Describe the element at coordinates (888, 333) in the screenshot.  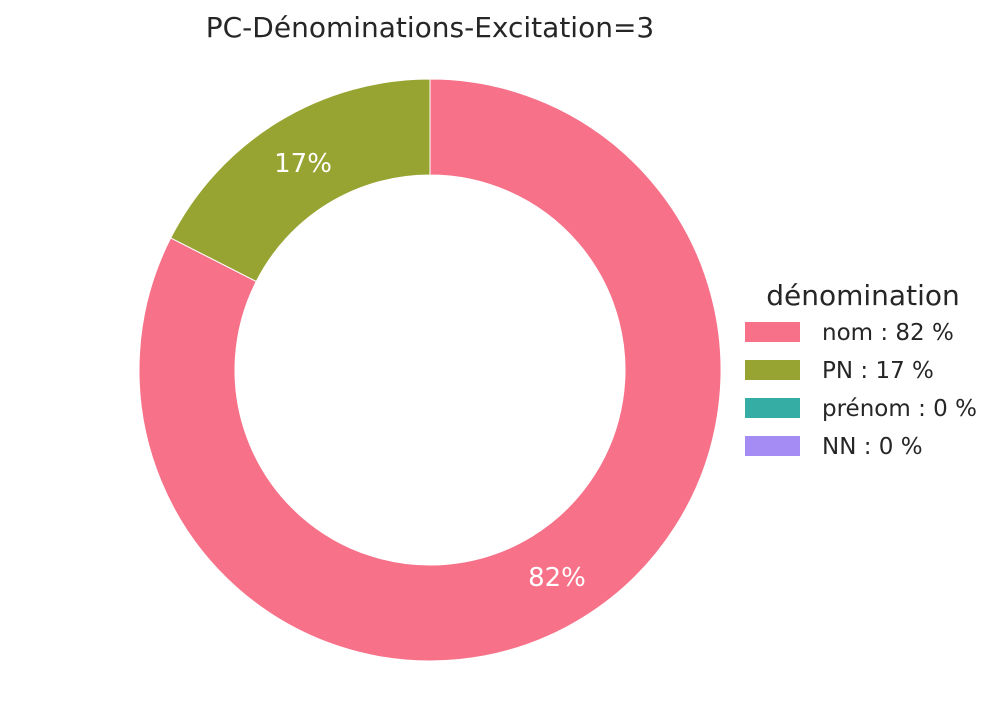
I see `legend-label-nom: nom : 82 %` at that location.